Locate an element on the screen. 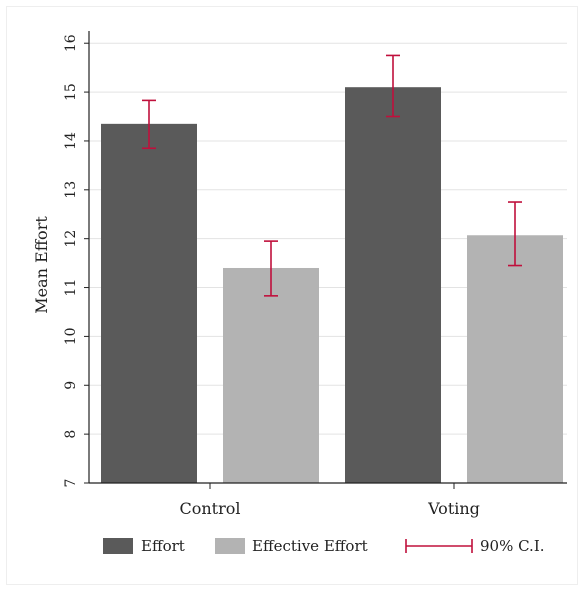 The width and height of the screenshot is (584, 589). y-tick-label: 14 is located at coordinates (71, 141).